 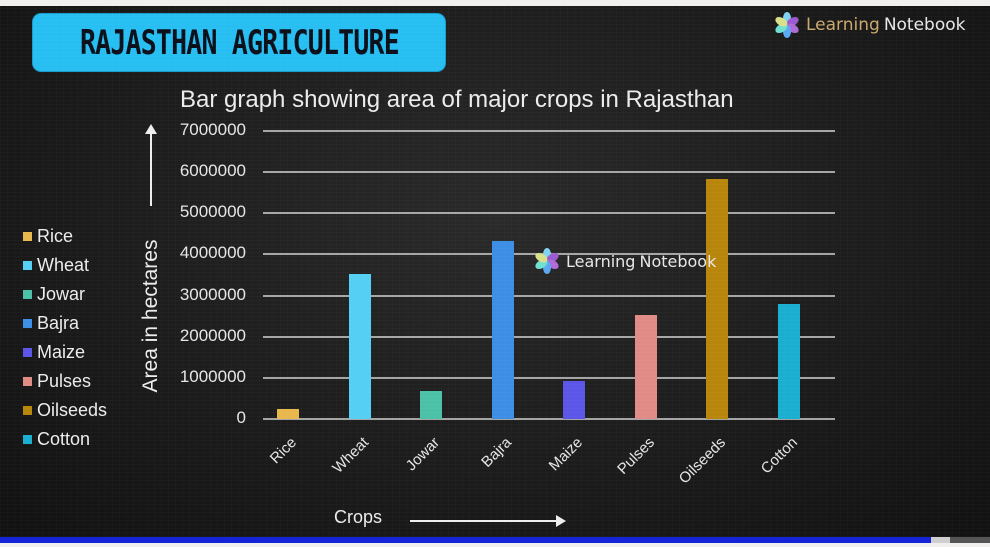 I want to click on y-axis-arrow-icon, so click(x=151, y=165).